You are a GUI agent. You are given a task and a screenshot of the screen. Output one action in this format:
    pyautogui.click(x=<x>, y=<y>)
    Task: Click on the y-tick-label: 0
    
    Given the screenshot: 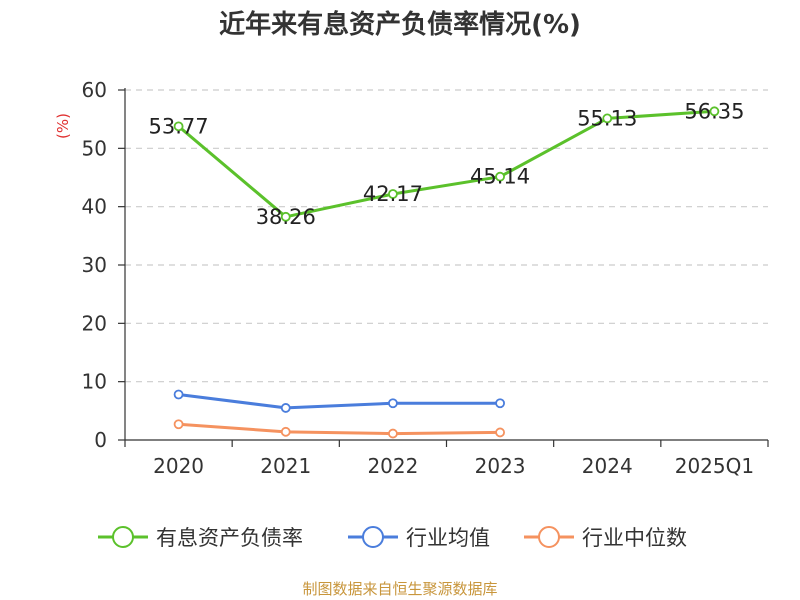 What is the action you would take?
    pyautogui.click(x=100, y=440)
    